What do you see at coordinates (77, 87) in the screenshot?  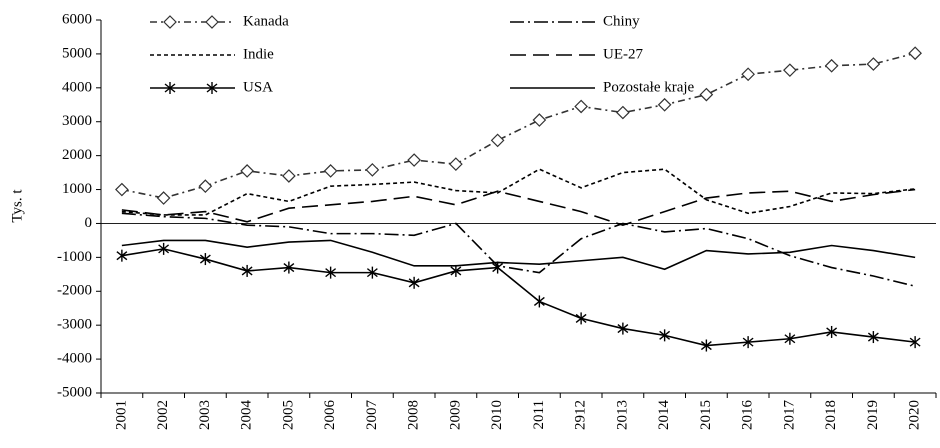 I see `y-tick-label: 4000` at bounding box center [77, 87].